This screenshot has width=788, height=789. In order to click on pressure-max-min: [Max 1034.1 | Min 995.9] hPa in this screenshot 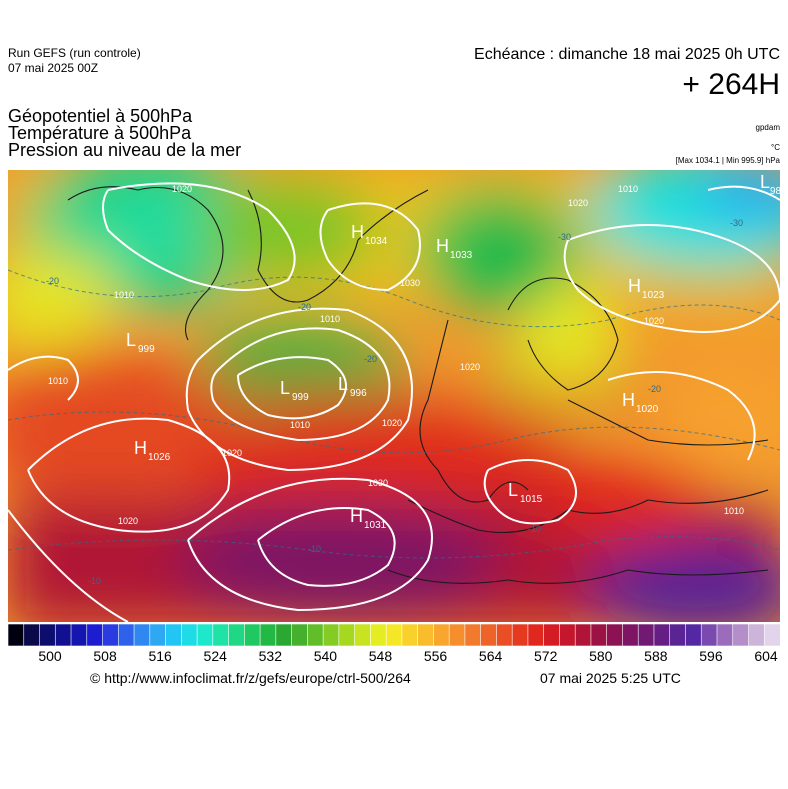, I will do `click(727, 160)`.